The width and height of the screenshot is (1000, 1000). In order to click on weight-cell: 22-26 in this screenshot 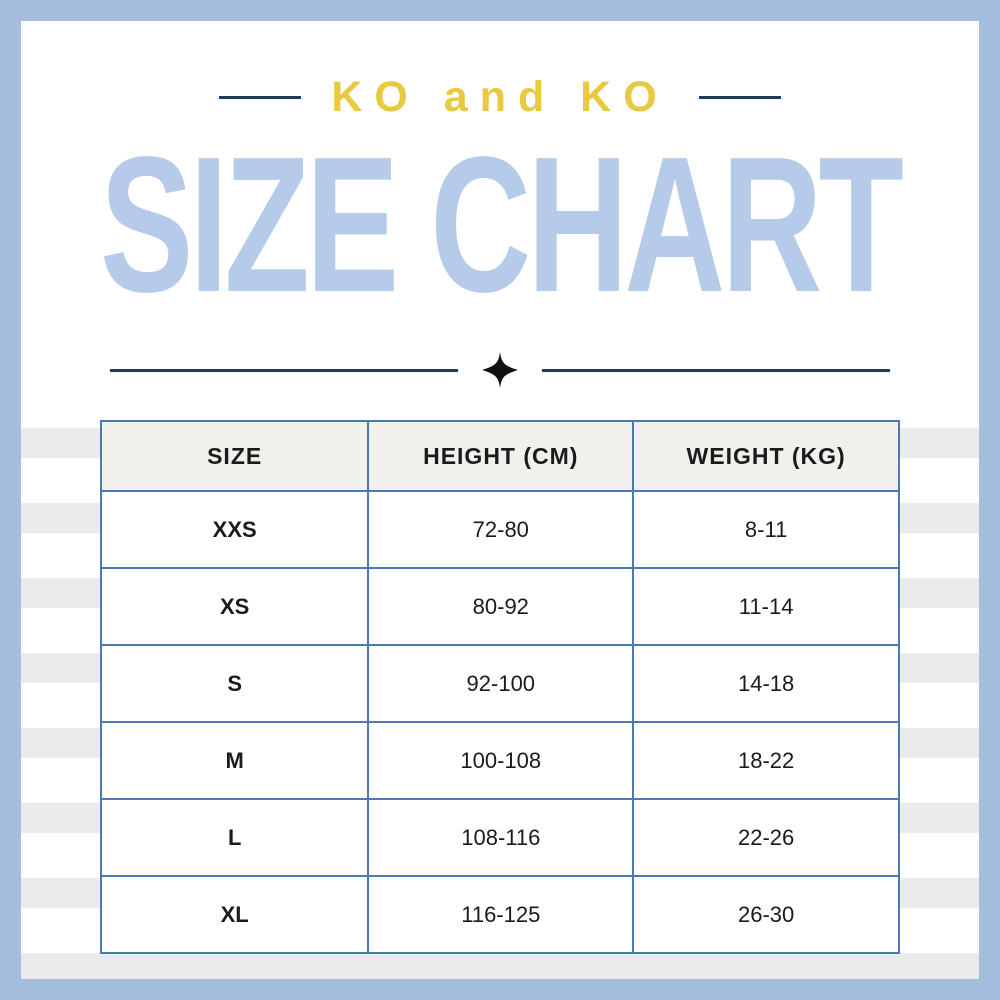, I will do `click(766, 837)`.